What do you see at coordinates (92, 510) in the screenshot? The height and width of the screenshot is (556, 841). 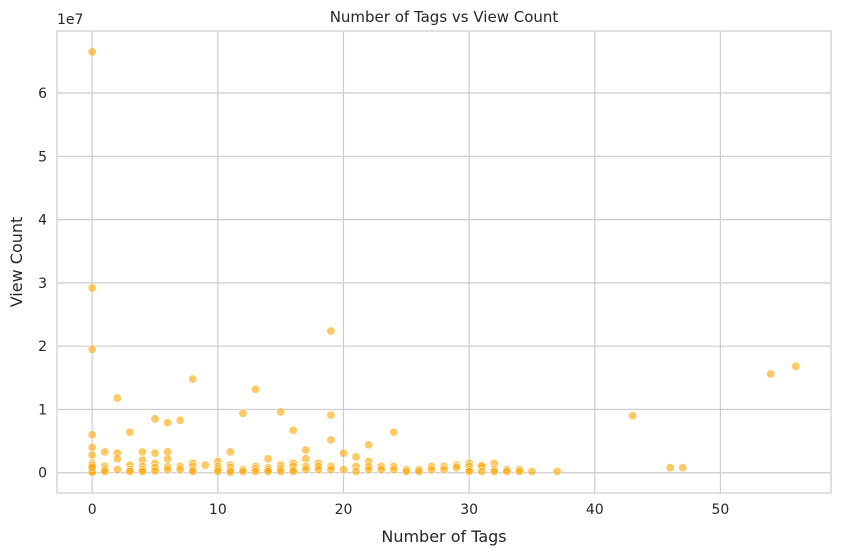 I see `x-tick-label: 0` at bounding box center [92, 510].